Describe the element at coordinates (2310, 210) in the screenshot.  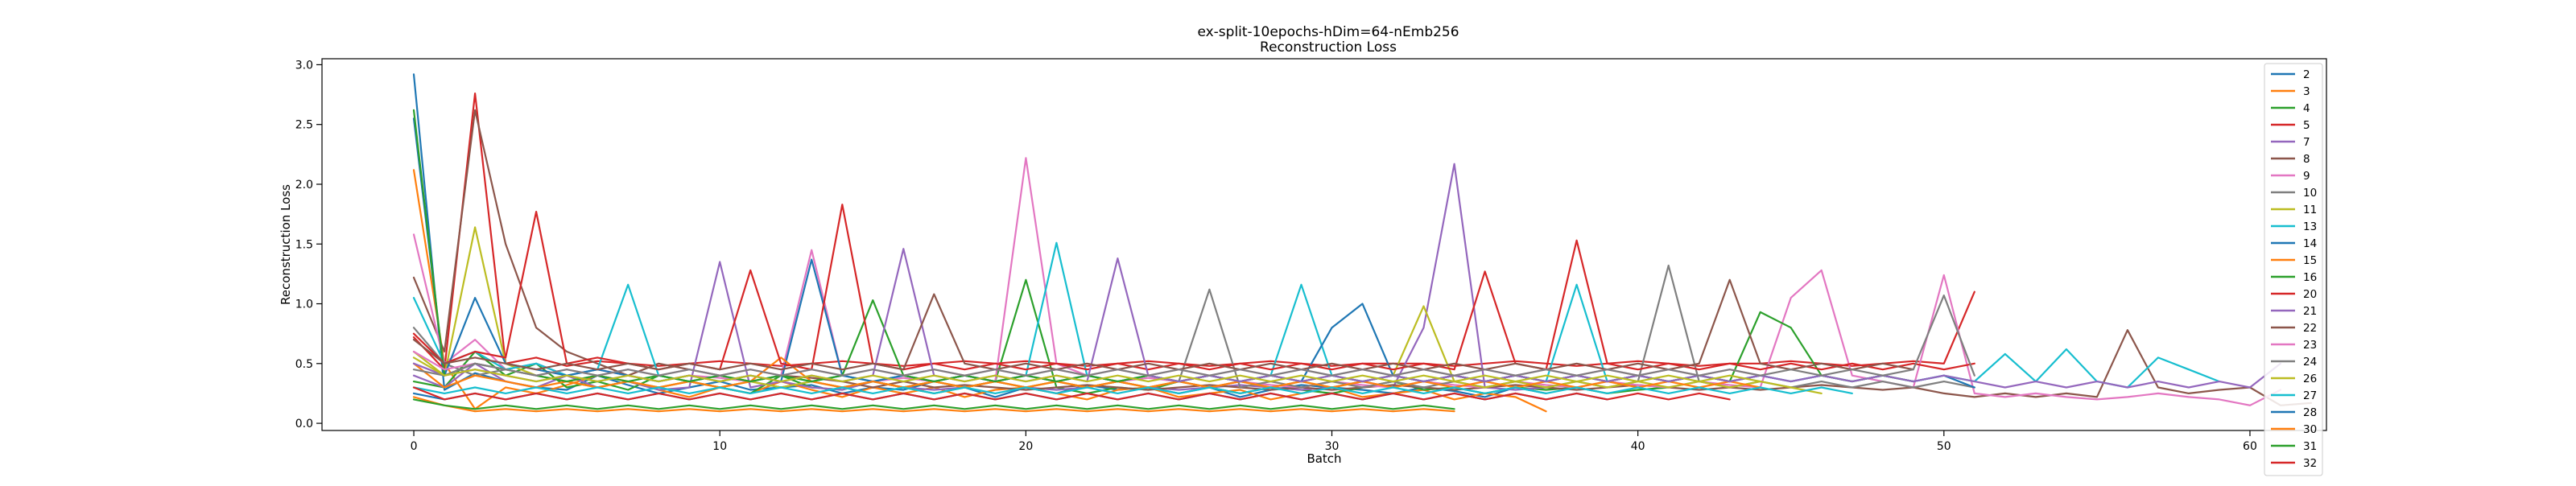
I see `legend-label-11: 11` at that location.